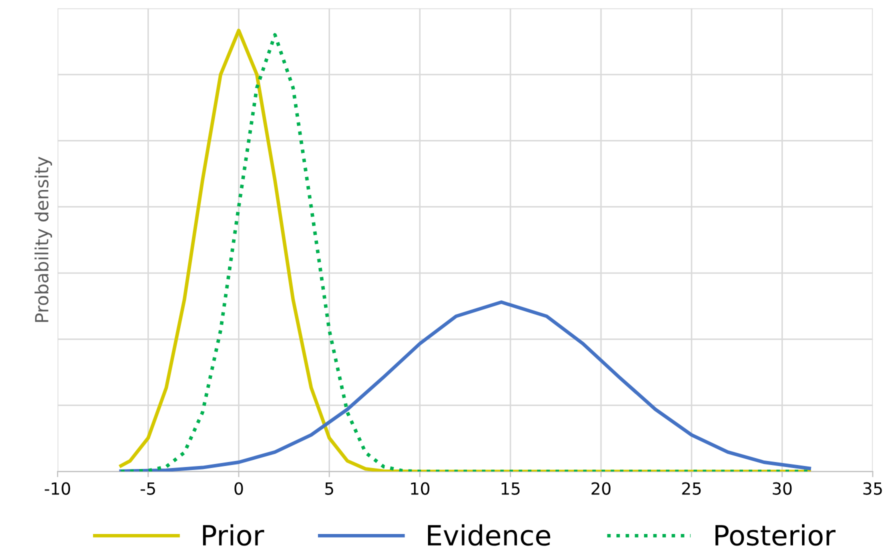 The height and width of the screenshot is (558, 886). I want to click on x-tick-label: 25, so click(691, 488).